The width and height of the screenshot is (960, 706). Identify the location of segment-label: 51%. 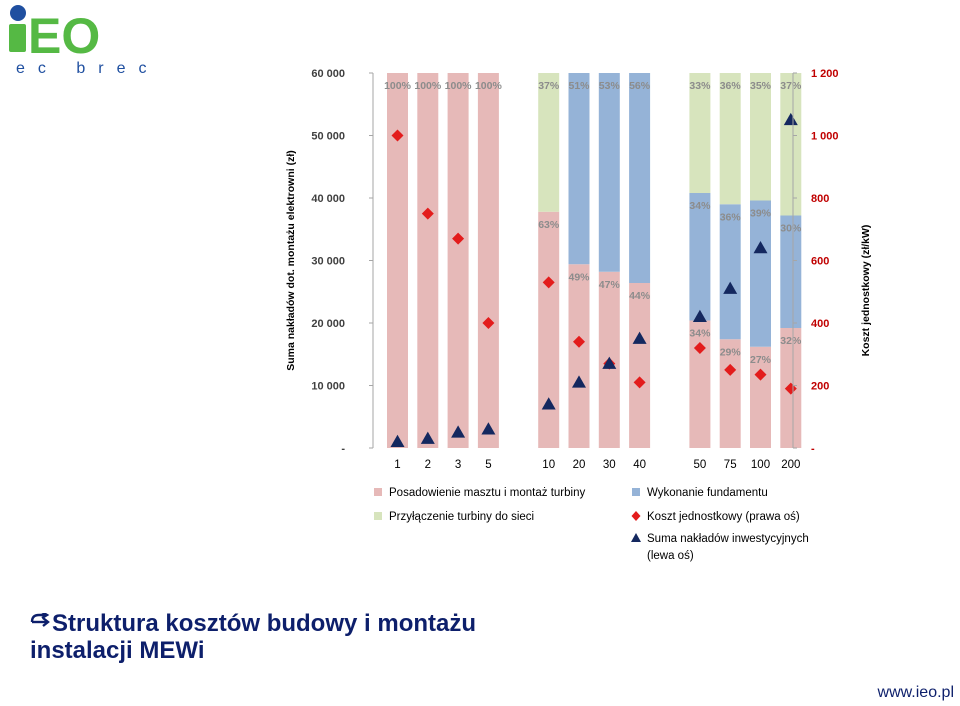
(579, 86).